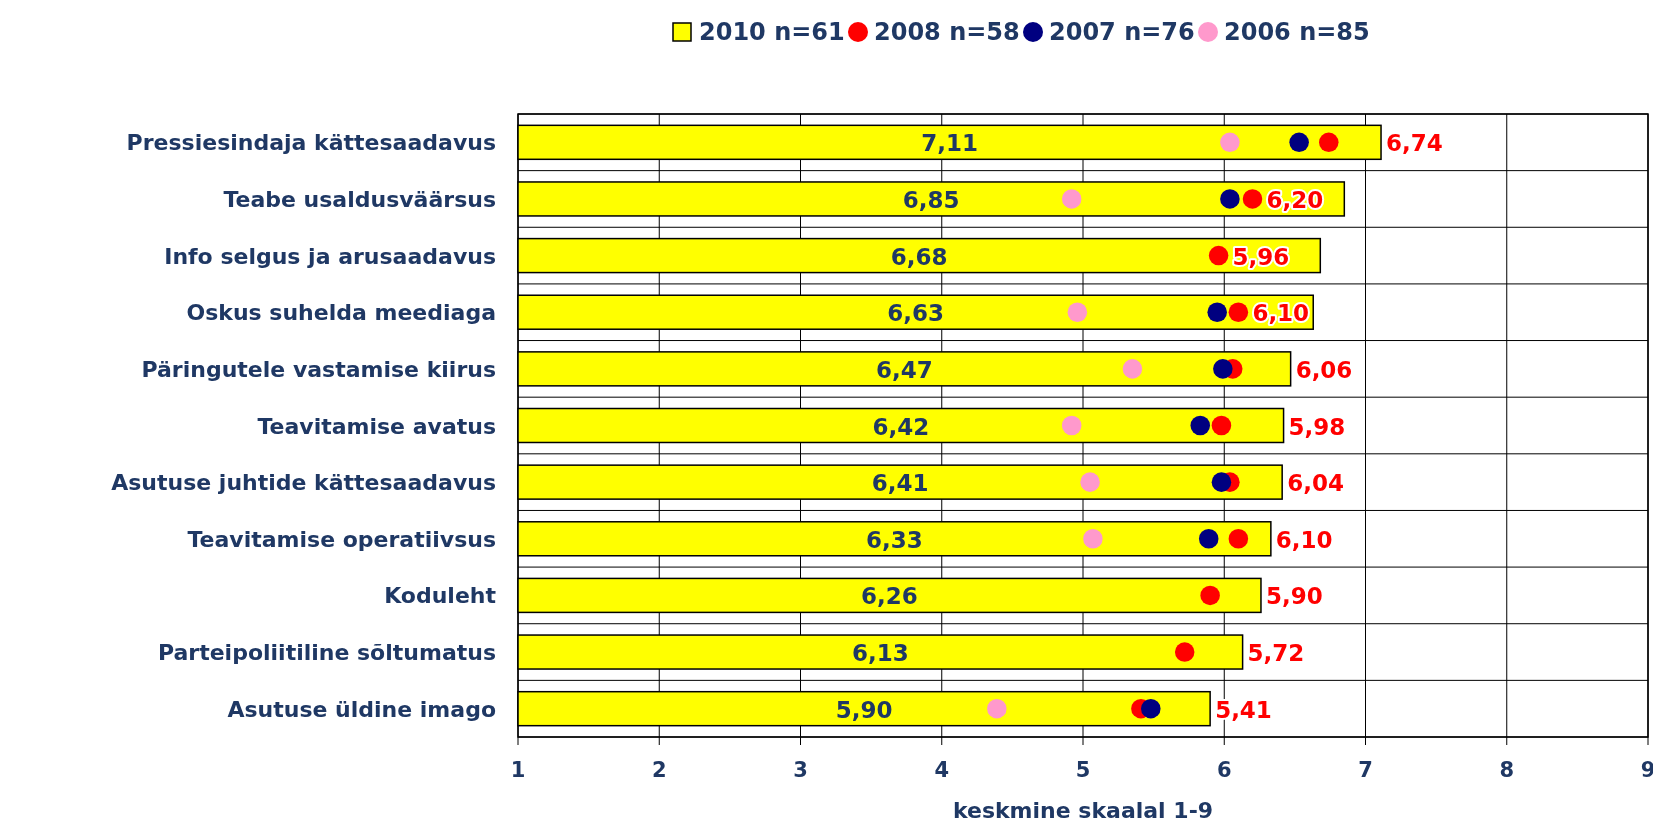 The image size is (1661, 826). I want to click on y-tick-label: Info selgus ja arusaadavus, so click(330, 256).